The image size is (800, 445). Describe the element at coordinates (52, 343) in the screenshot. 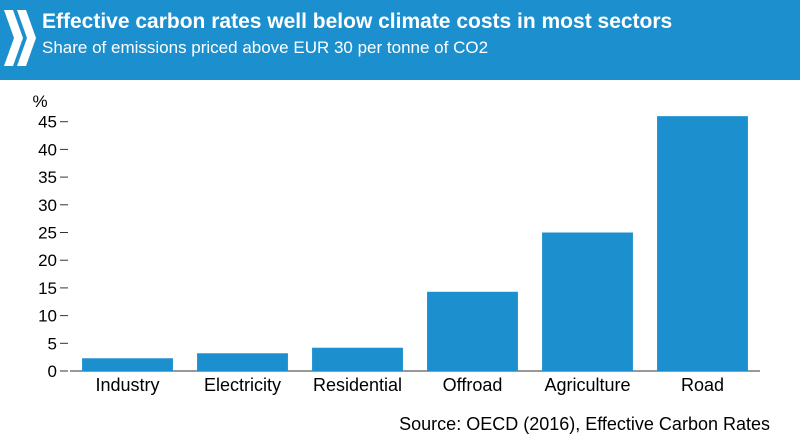

I see `y-tick-label: 5` at that location.